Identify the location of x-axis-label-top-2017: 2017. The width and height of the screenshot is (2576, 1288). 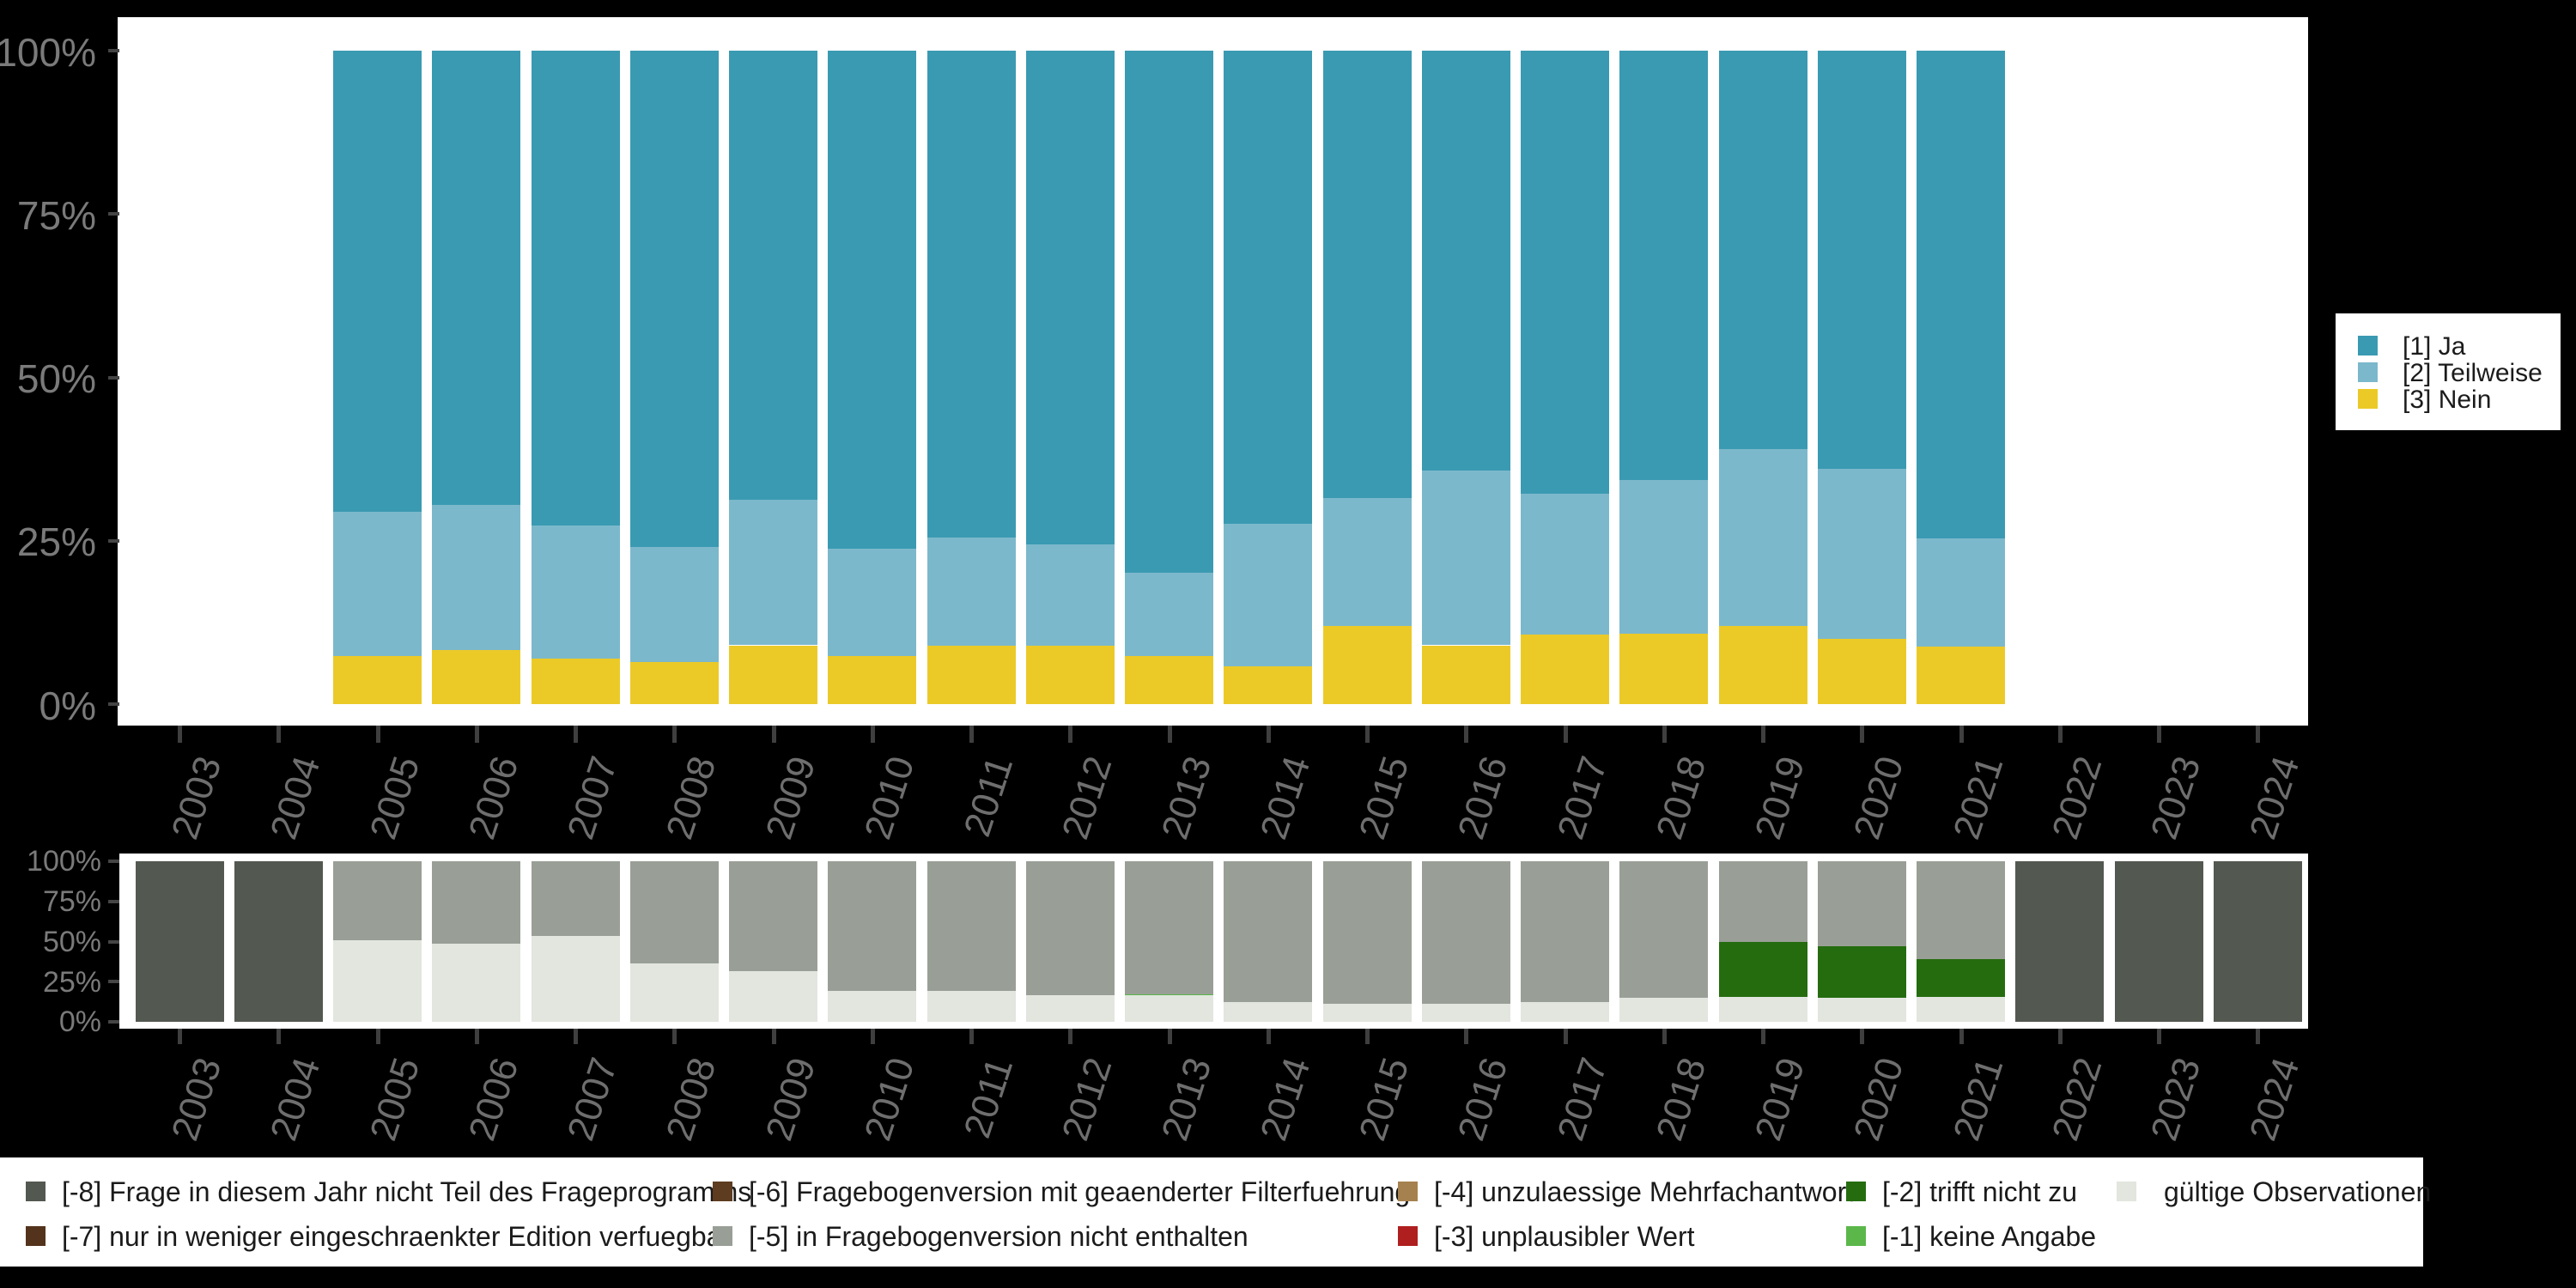
(1583, 798).